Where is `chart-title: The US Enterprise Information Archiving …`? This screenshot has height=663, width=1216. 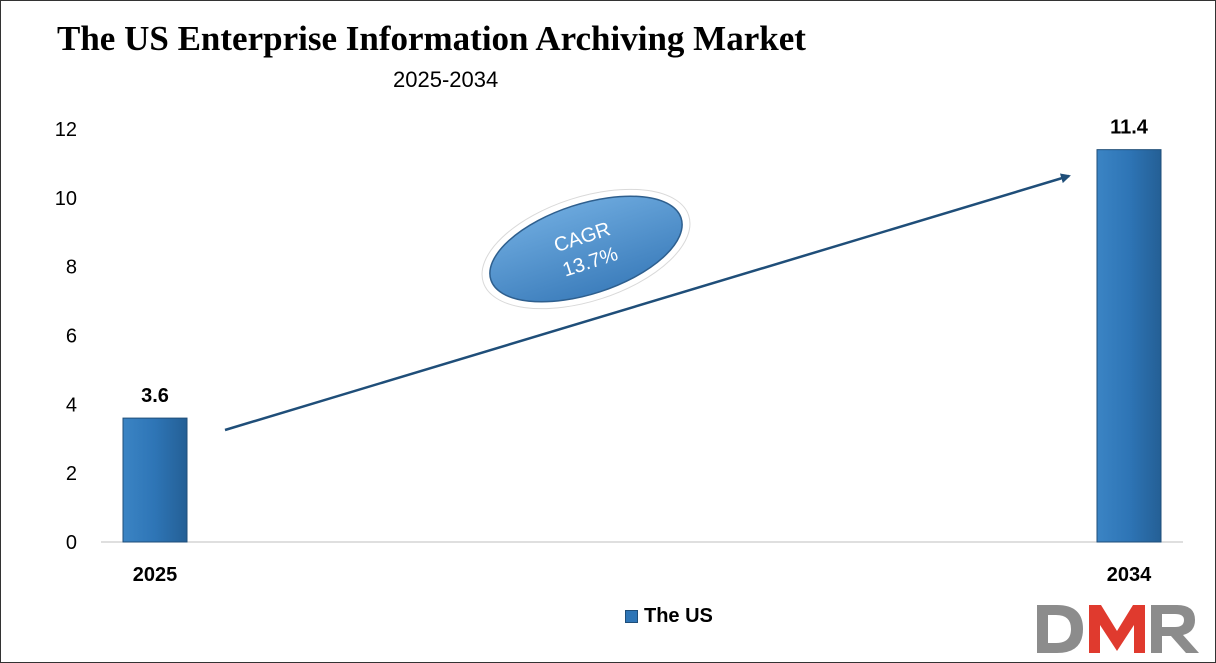 chart-title: The US Enterprise Information Archiving … is located at coordinates (431, 38).